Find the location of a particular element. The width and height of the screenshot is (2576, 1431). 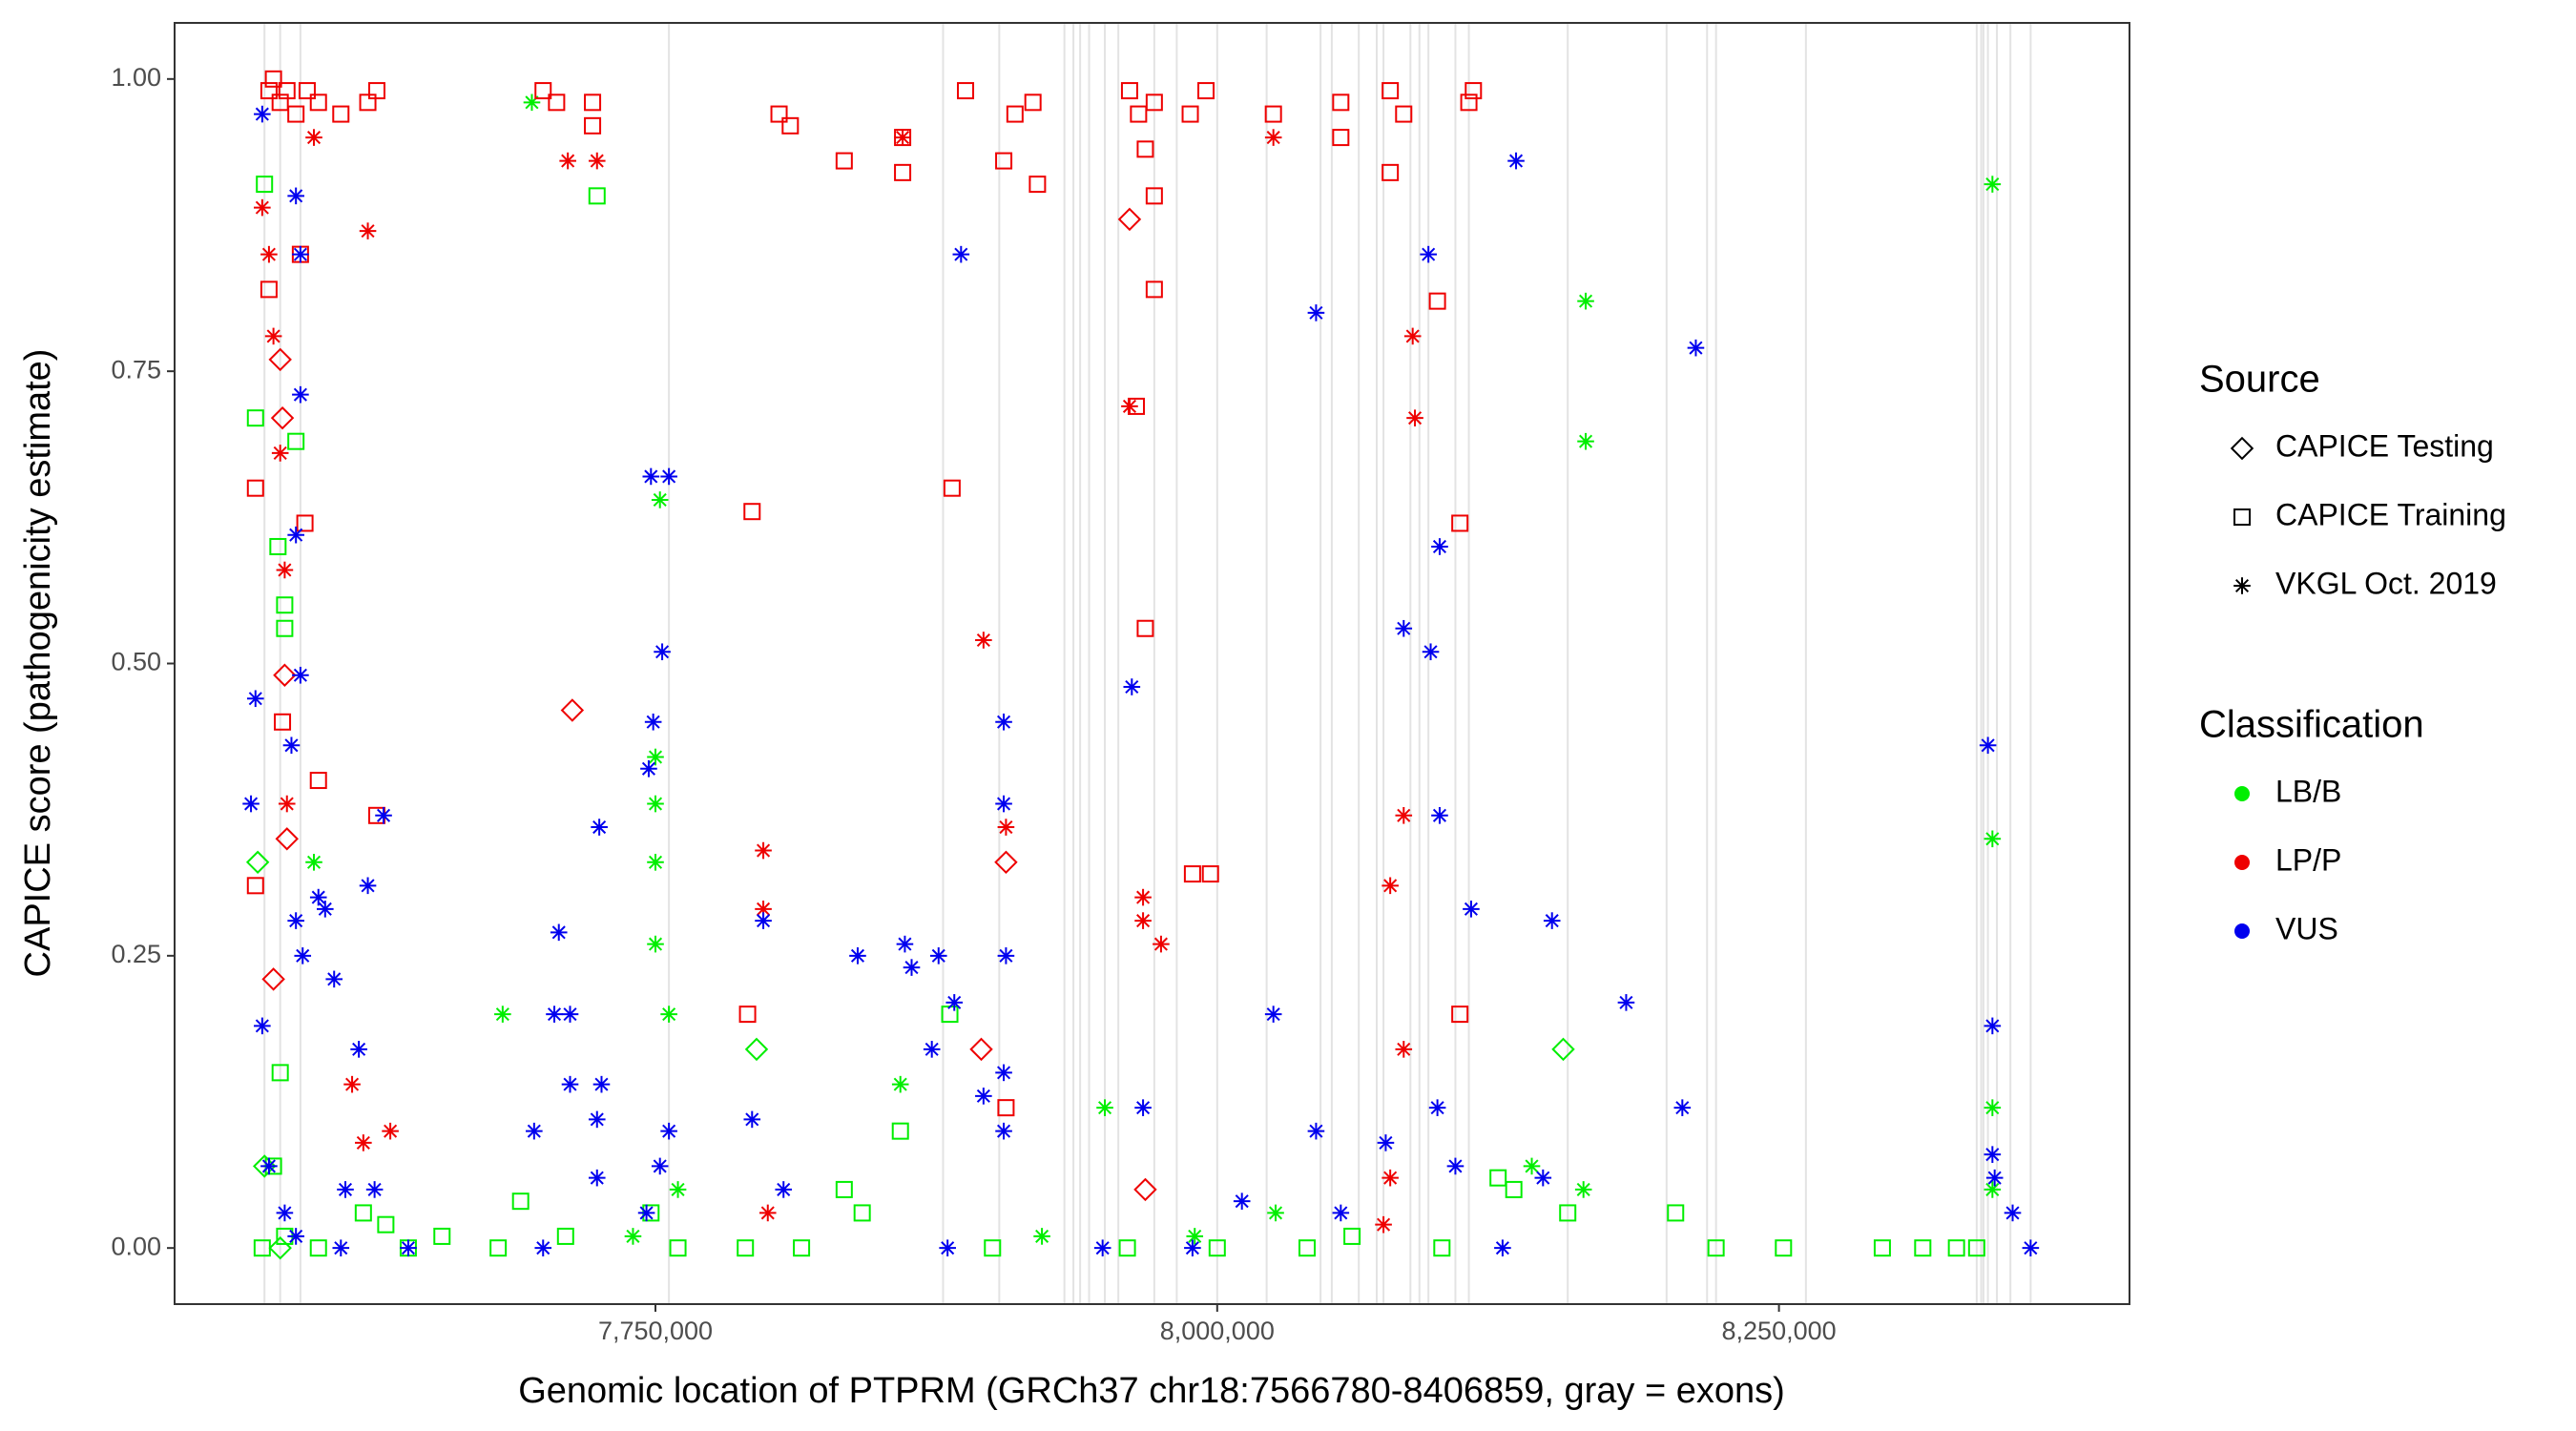

y-axis-title: CAPICE score (pathogenicity estimate) is located at coordinates (38, 663).